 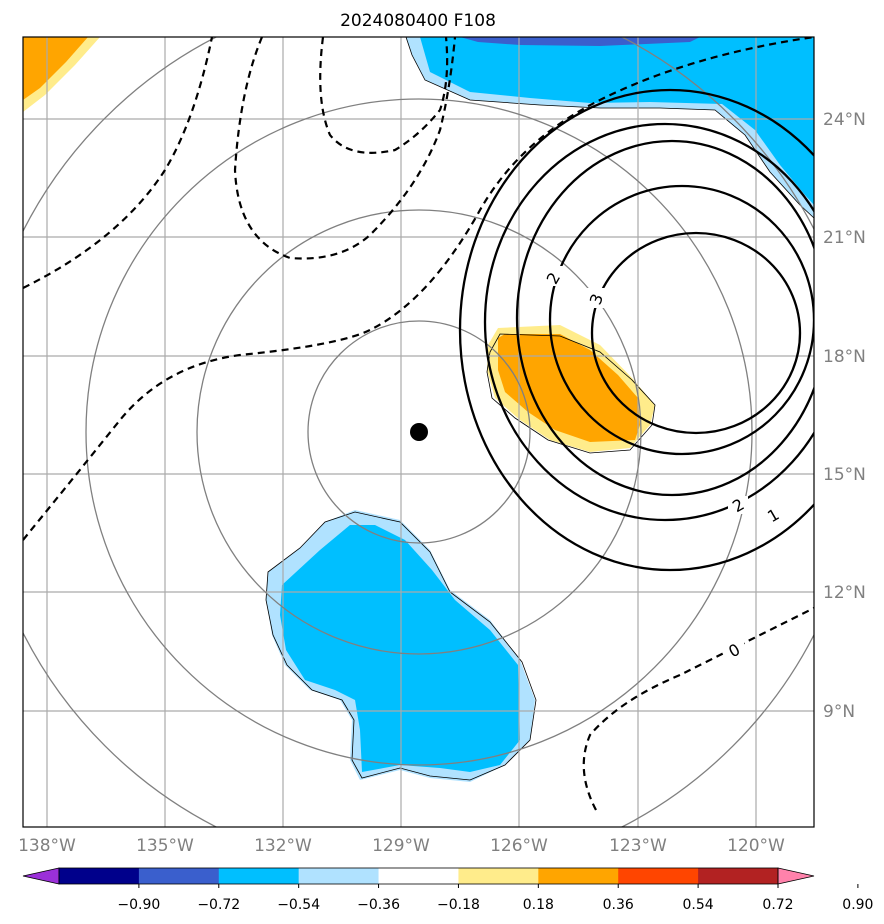 I want to click on shaded-strong-negative, so click(x=580, y=41).